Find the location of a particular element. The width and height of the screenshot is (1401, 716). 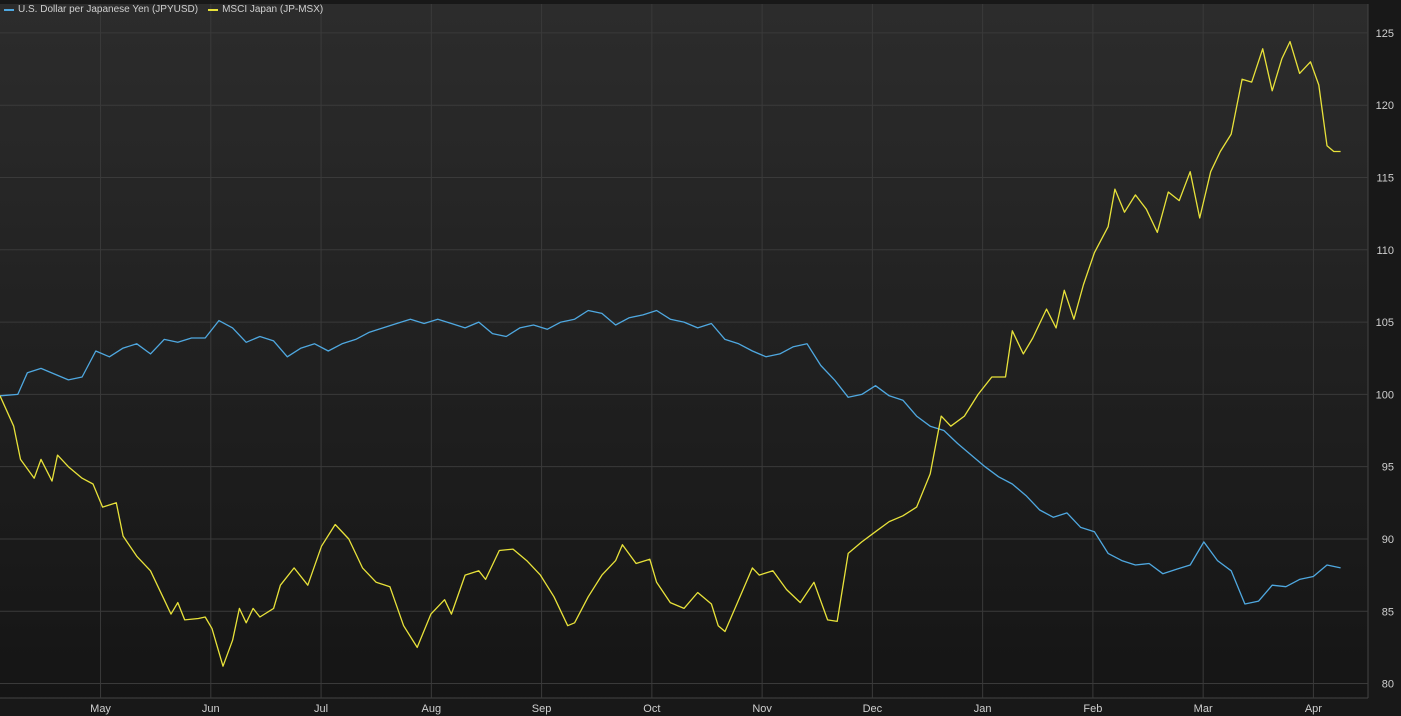

y-tick-label-110: 110 is located at coordinates (1385, 251).